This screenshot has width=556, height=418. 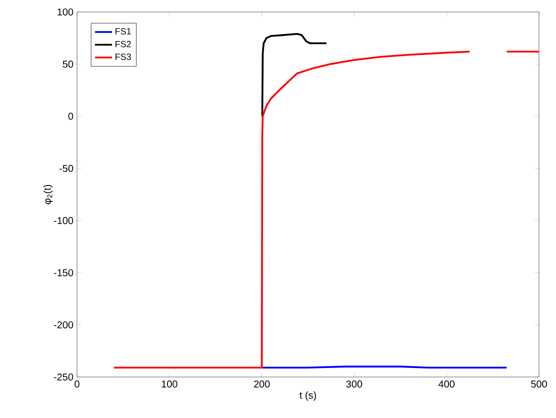 I want to click on x-tick-label: 400, so click(x=446, y=384).